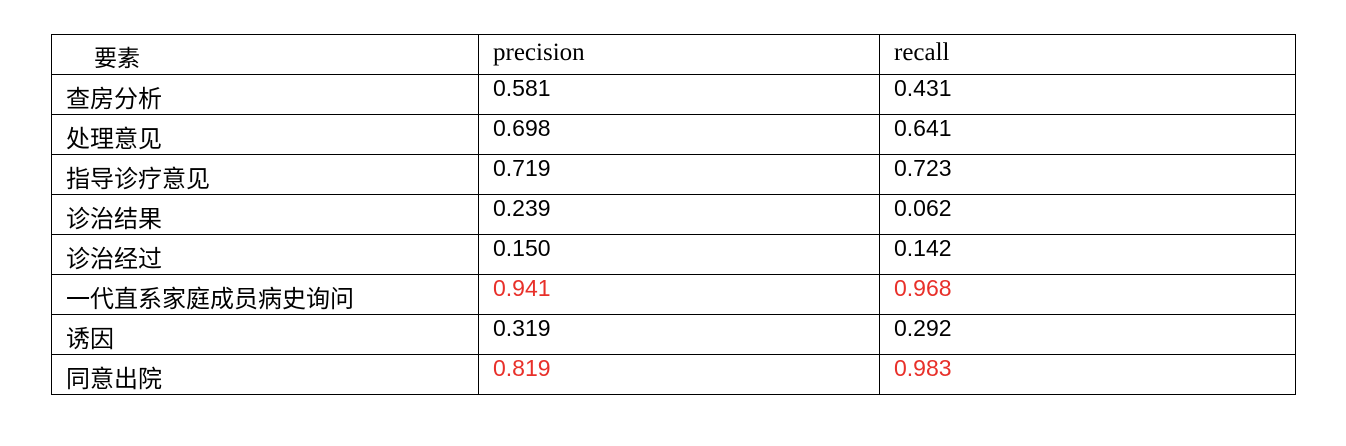 This screenshot has height=446, width=1346. What do you see at coordinates (679, 174) in the screenshot?
I see `precision-cell: 0.719` at bounding box center [679, 174].